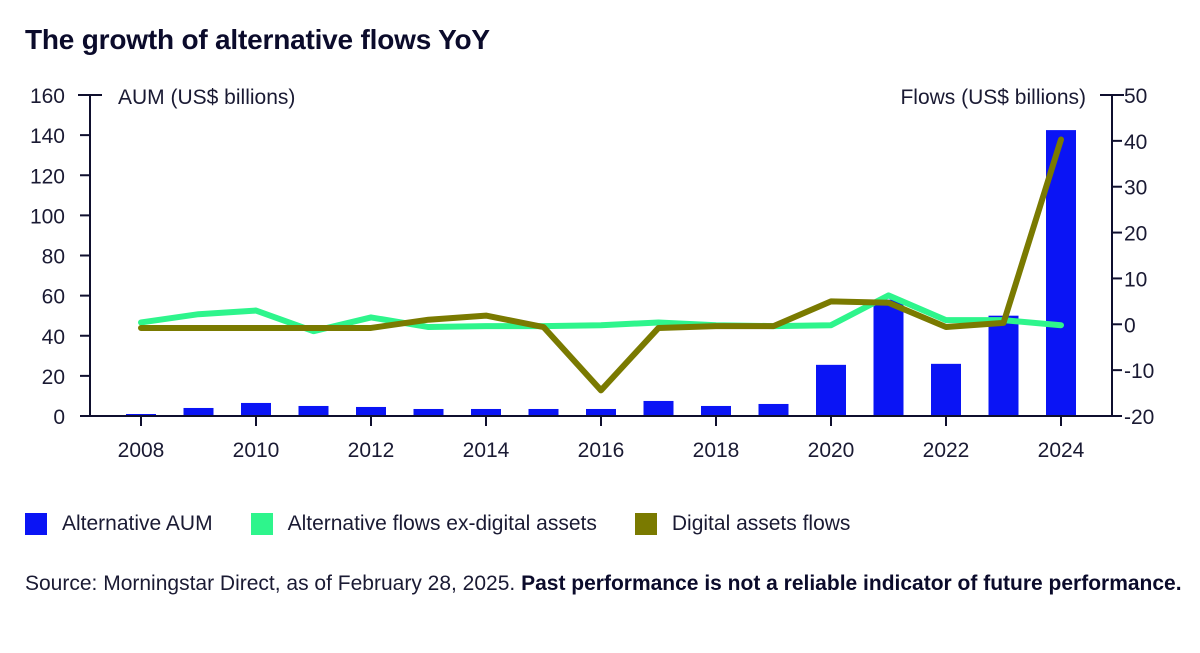 The height and width of the screenshot is (653, 1200). I want to click on legend-label-aum: Alternative AUM, so click(137, 523).